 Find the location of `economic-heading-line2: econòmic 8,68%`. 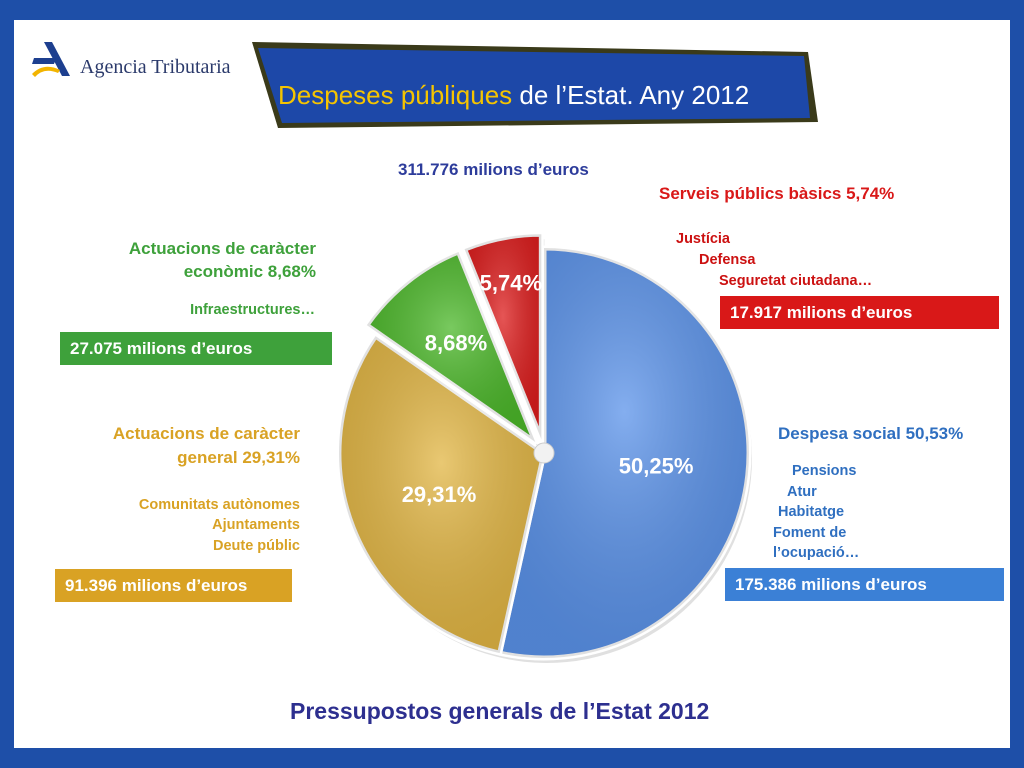

economic-heading-line2: econòmic 8,68% is located at coordinates (249, 271).